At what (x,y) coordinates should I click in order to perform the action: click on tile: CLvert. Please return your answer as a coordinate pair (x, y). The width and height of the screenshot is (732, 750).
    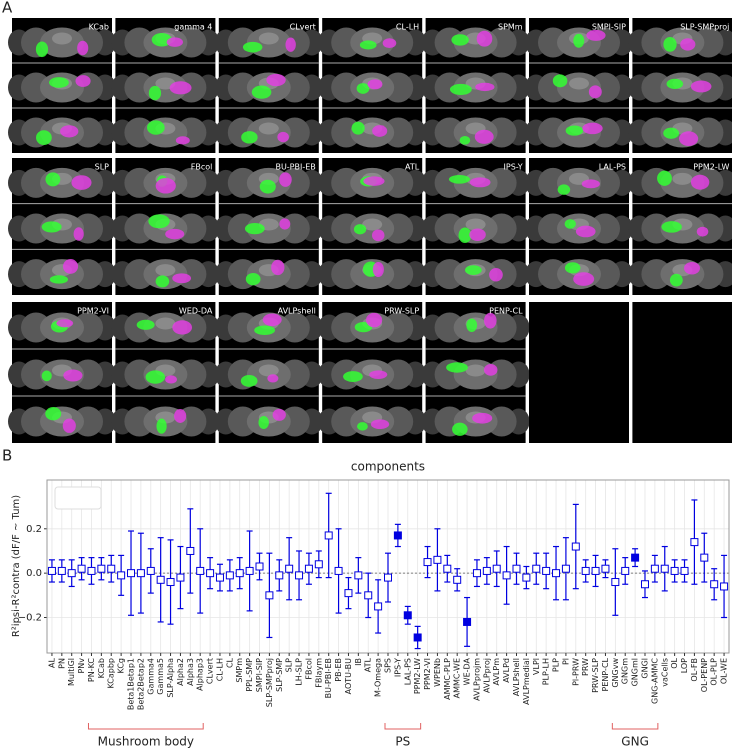
    Looking at the image, I should click on (268, 85).